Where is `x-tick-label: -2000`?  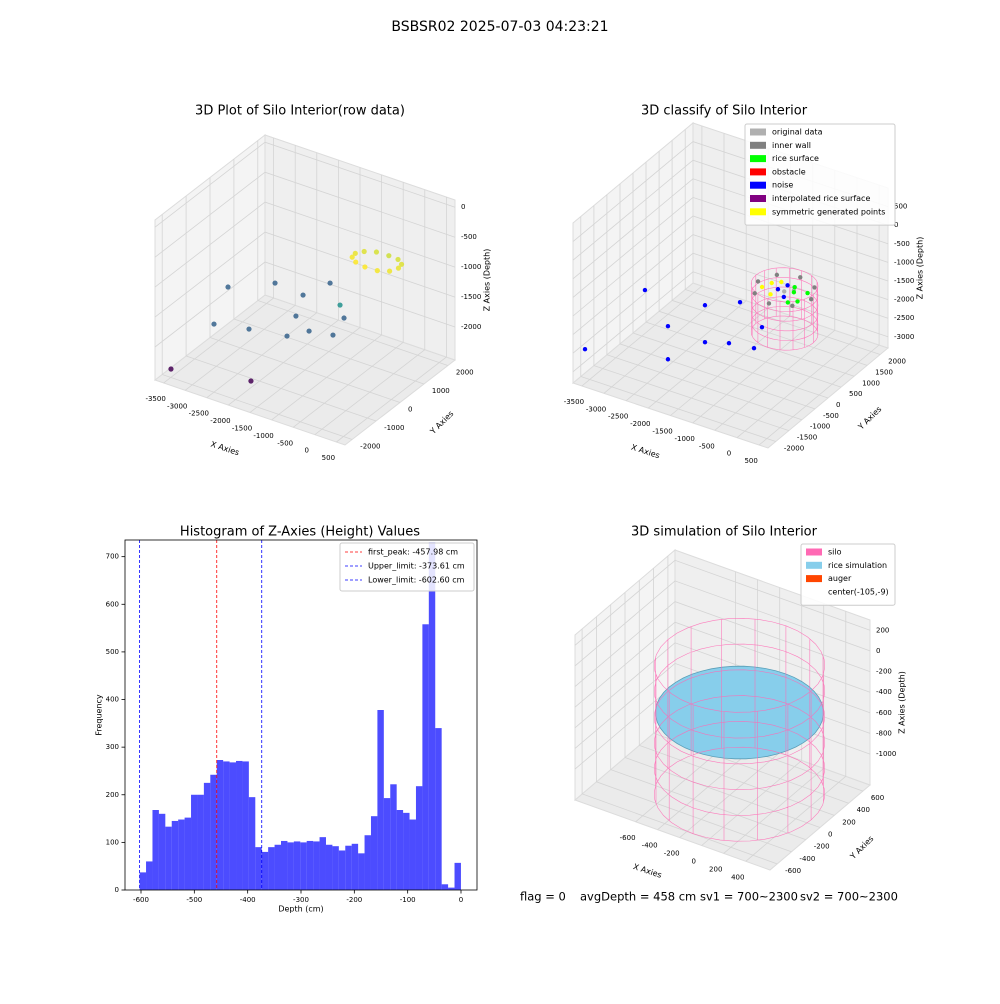 x-tick-label: -2000 is located at coordinates (220, 421).